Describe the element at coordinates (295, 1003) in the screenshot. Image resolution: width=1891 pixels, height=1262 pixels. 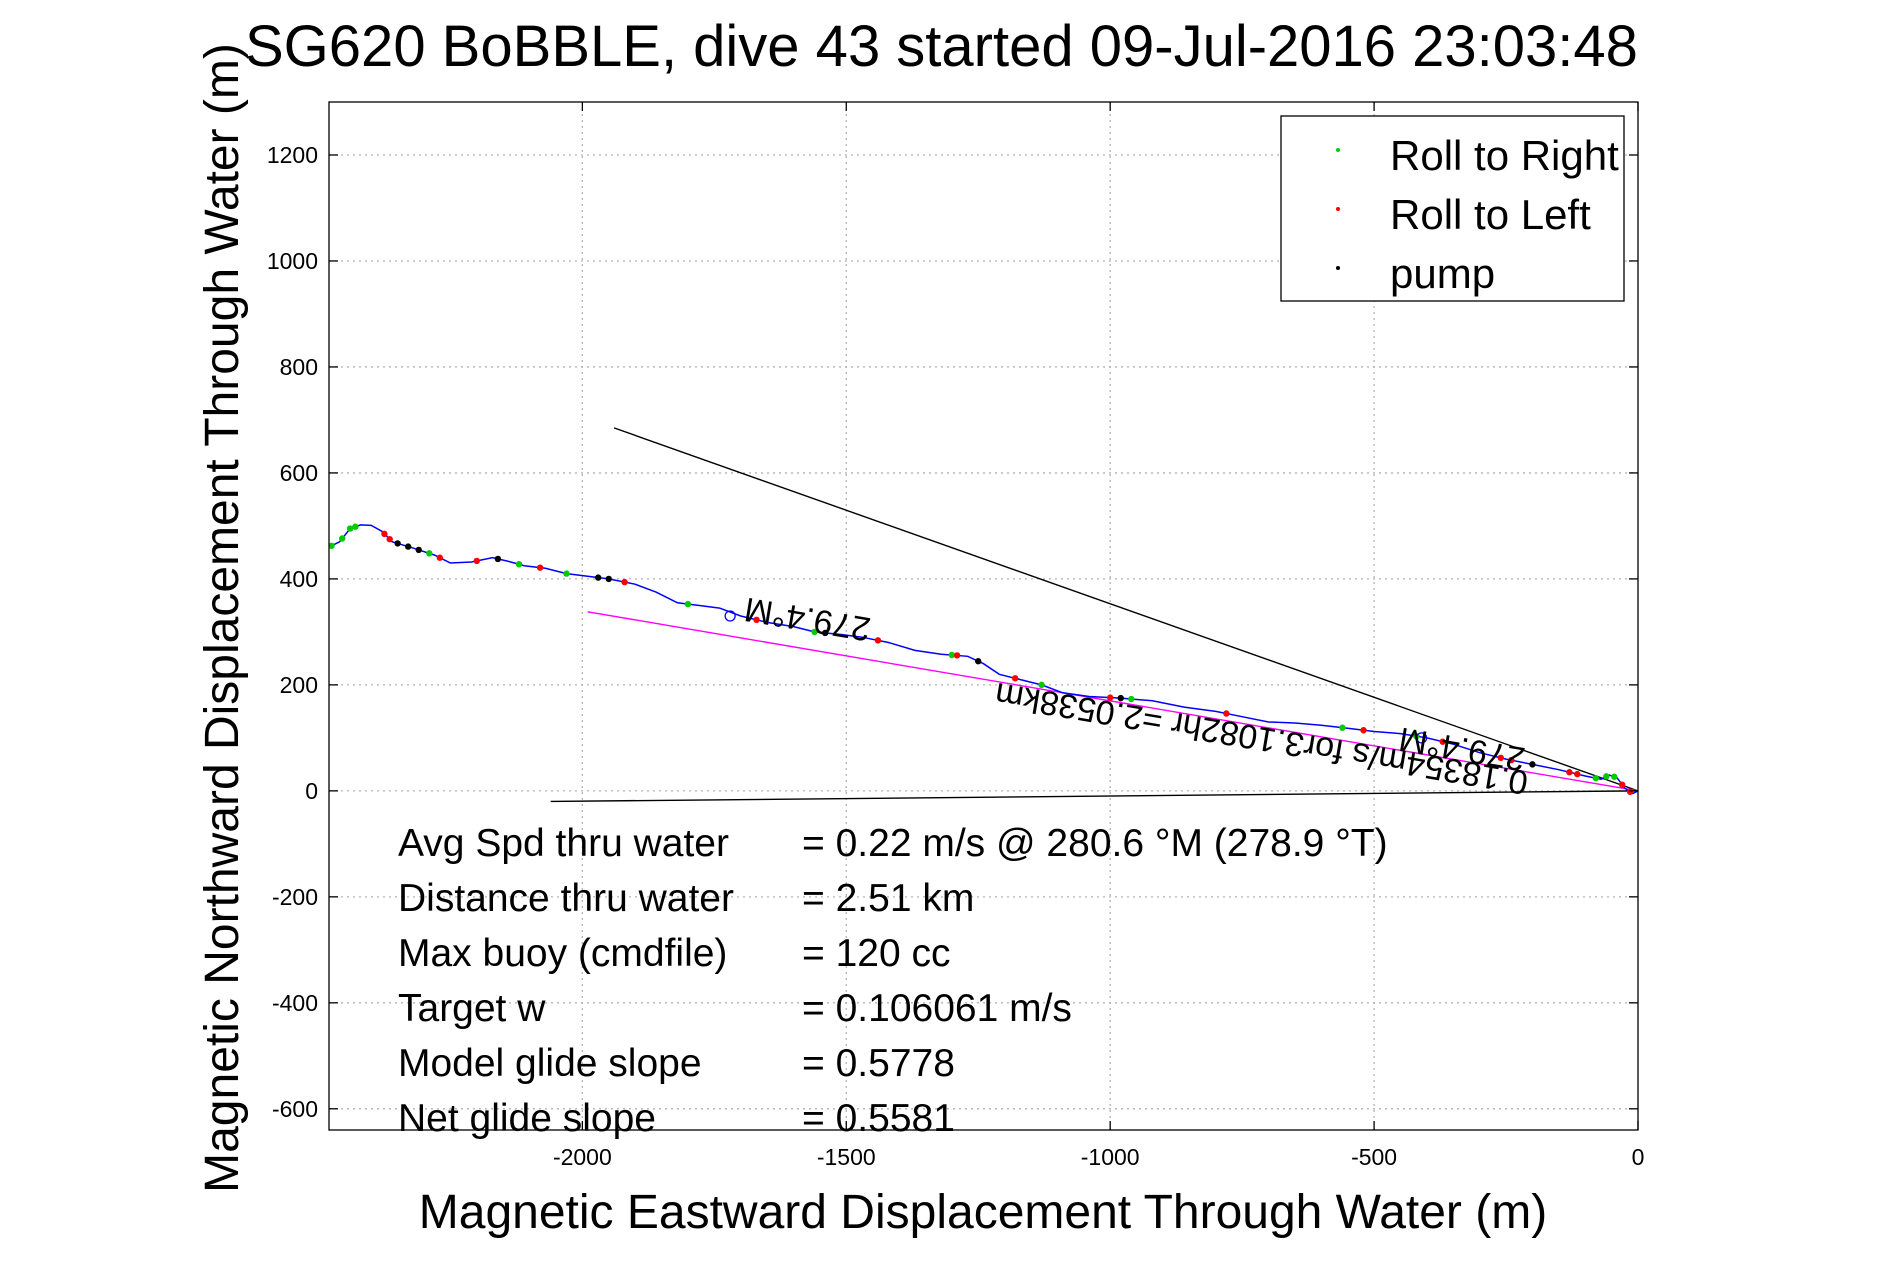
I see `y-tick-label: -400` at that location.